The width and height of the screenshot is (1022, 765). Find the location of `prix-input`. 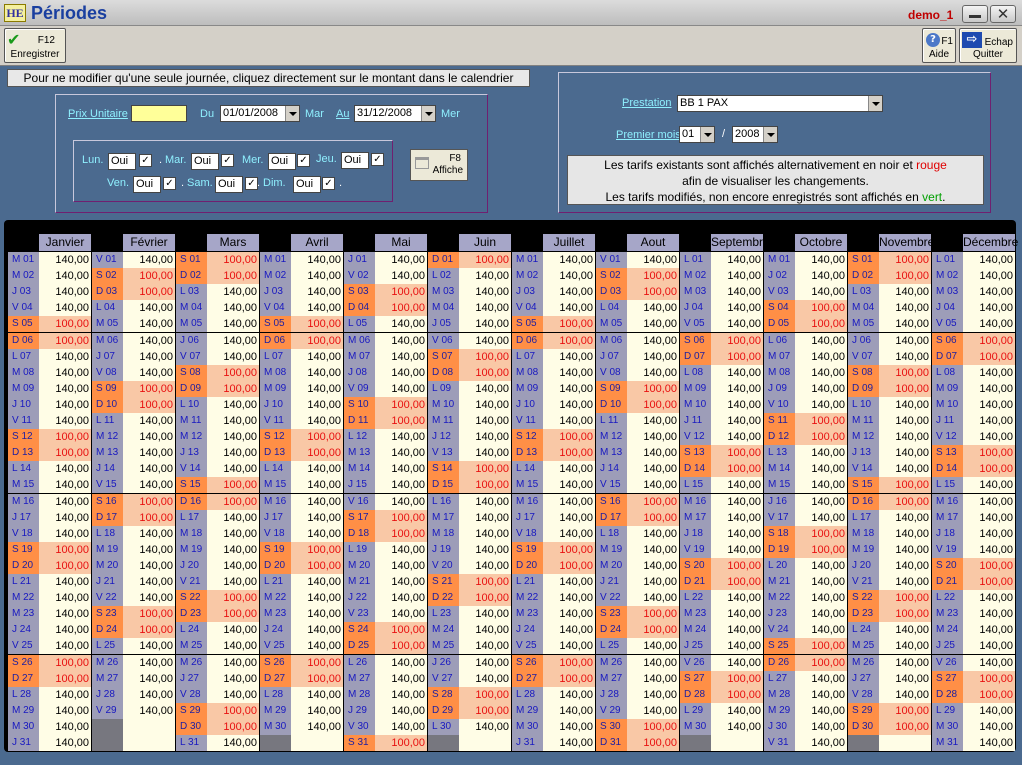

prix-input is located at coordinates (159, 113).